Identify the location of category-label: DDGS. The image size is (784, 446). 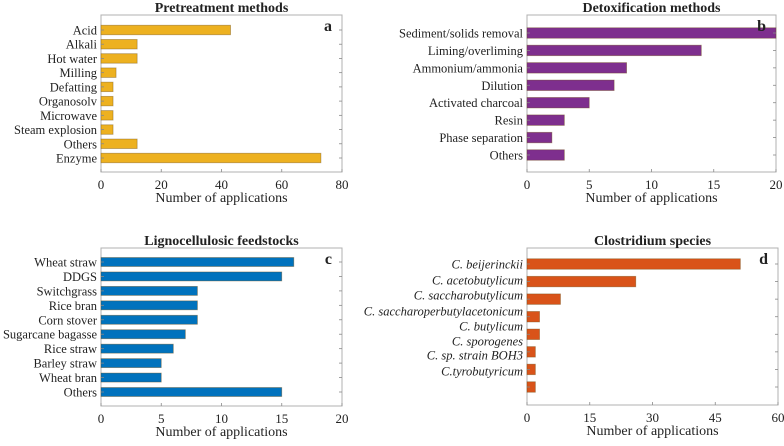
(80, 277).